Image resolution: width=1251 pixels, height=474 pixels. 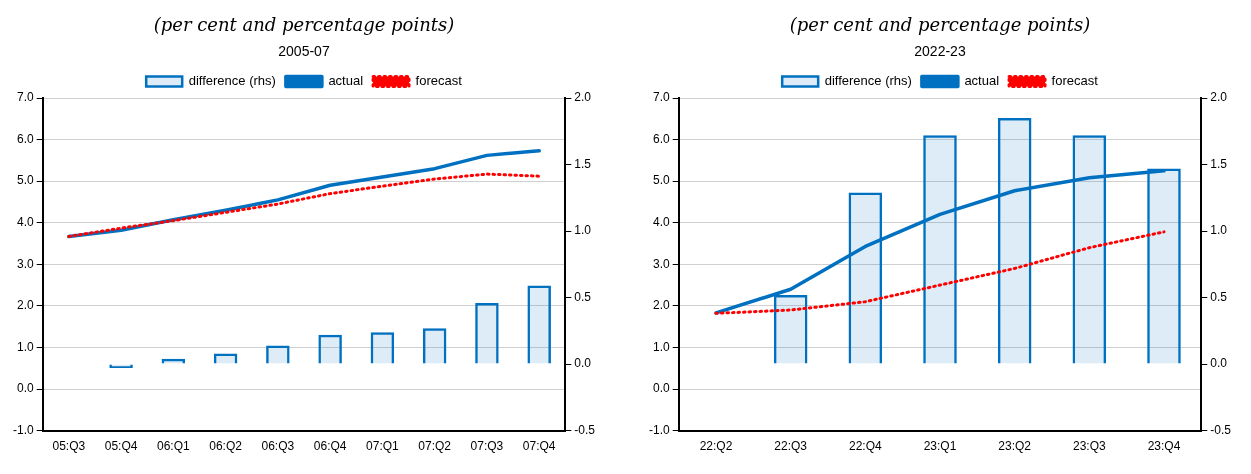 What do you see at coordinates (487, 446) in the screenshot?
I see `x-tick-label: 07:Q3` at bounding box center [487, 446].